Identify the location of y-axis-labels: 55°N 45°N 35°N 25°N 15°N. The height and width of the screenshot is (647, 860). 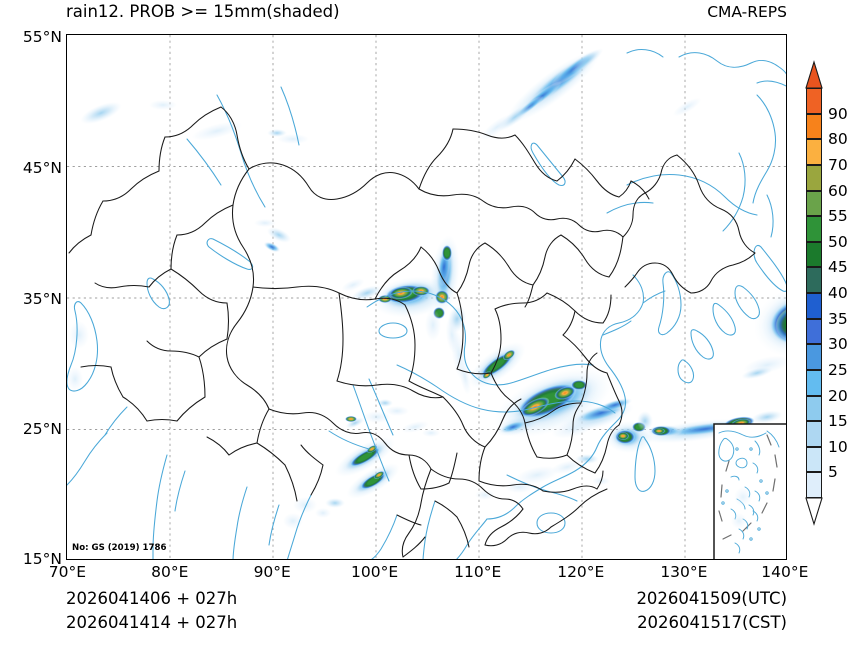
(31, 298).